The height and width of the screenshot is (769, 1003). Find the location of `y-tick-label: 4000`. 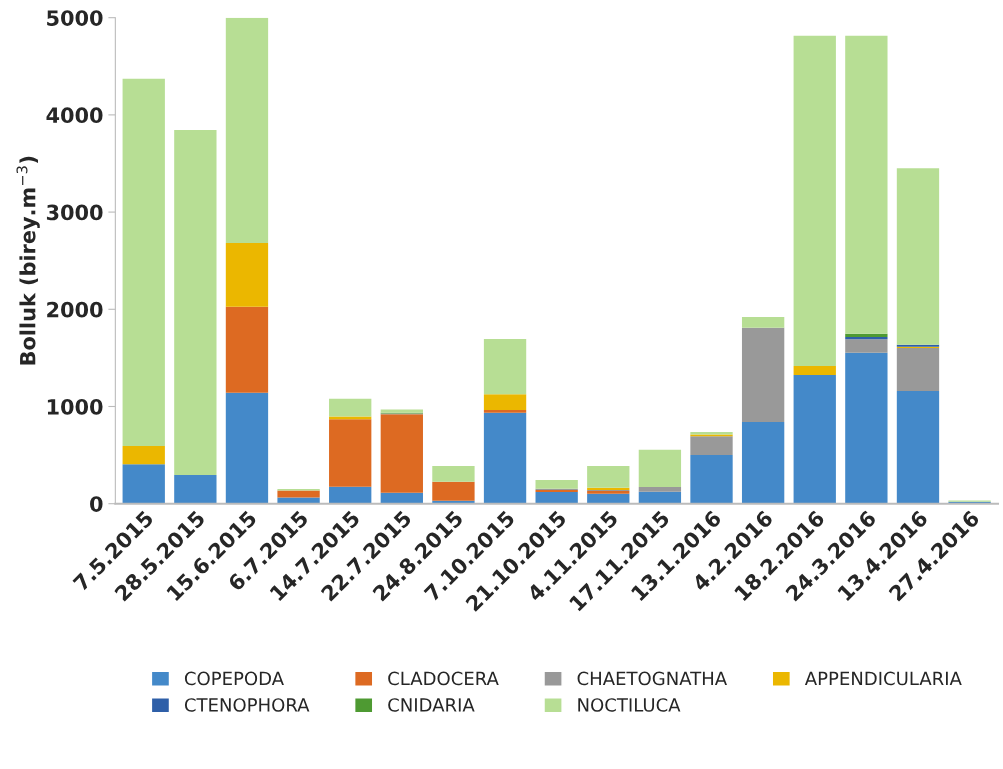

y-tick-label: 4000 is located at coordinates (74, 115).